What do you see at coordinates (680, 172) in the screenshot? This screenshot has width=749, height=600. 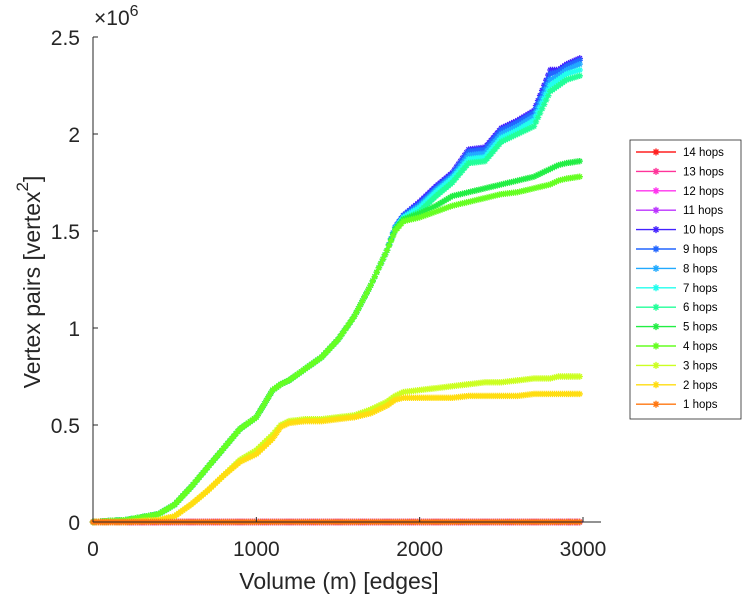 I see `legend-item: 13 hops` at bounding box center [680, 172].